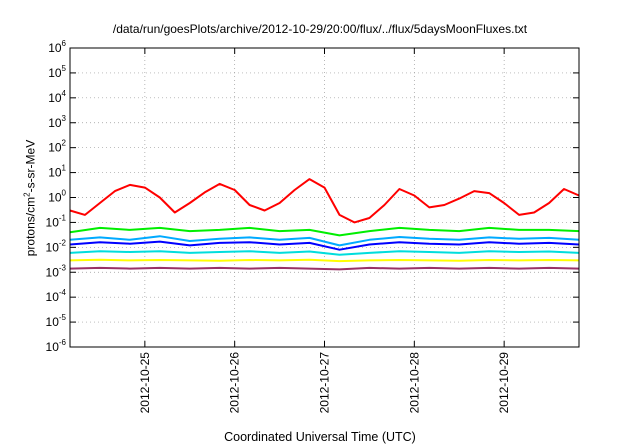 Image resolution: width=640 pixels, height=448 pixels. What do you see at coordinates (63, 242) in the screenshot?
I see `y-tick-exponent: -2` at bounding box center [63, 242].